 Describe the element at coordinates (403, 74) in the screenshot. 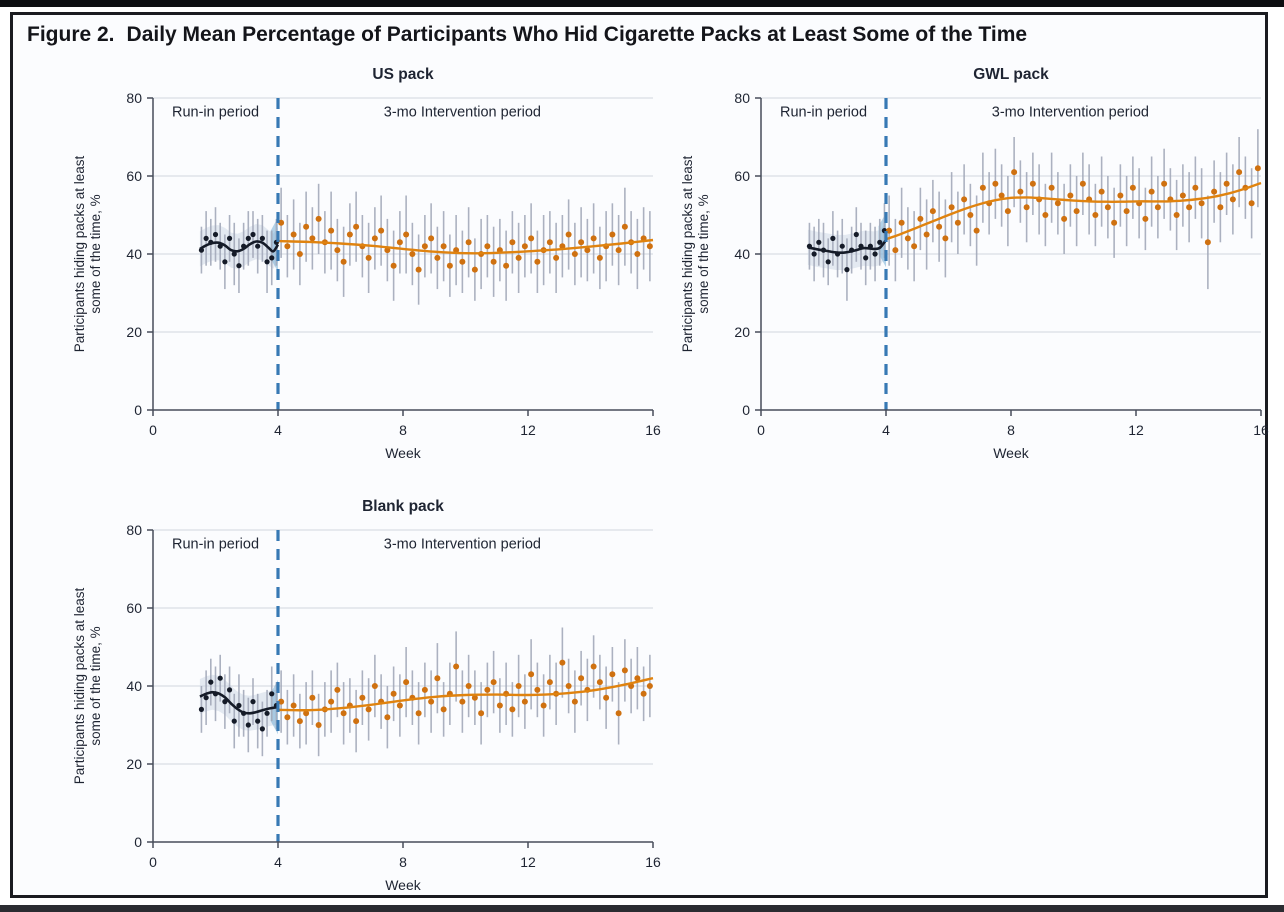

I see `panel-title: US pack` at that location.